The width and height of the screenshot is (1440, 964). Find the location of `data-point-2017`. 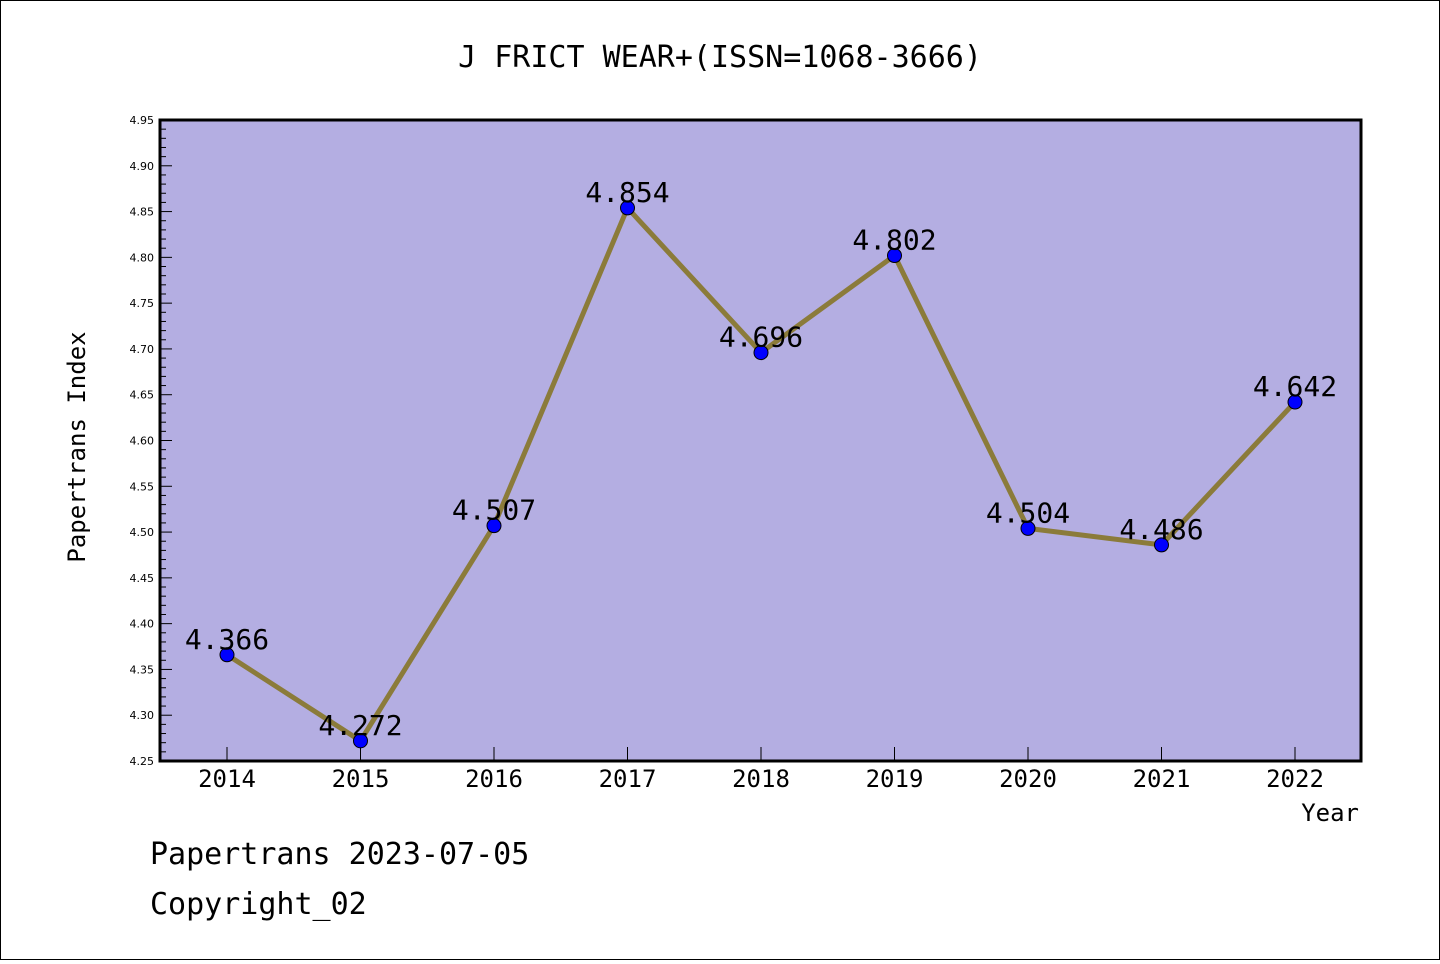

data-point-2017 is located at coordinates (627, 208).